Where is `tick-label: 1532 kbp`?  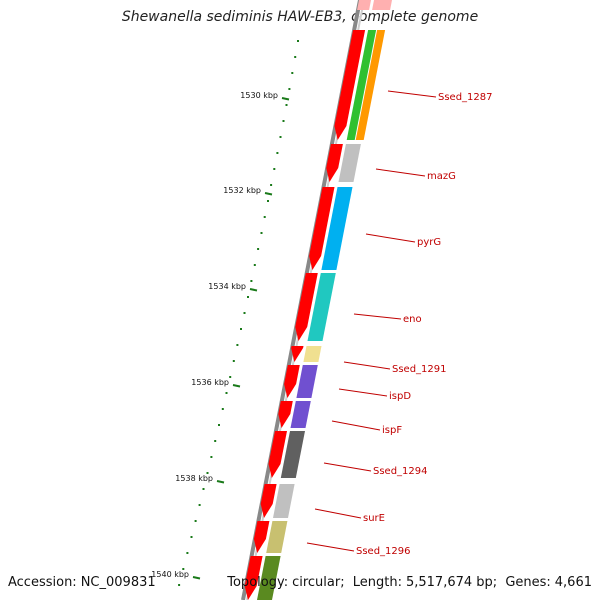
tick-label: 1532 kbp is located at coordinates (242, 190).